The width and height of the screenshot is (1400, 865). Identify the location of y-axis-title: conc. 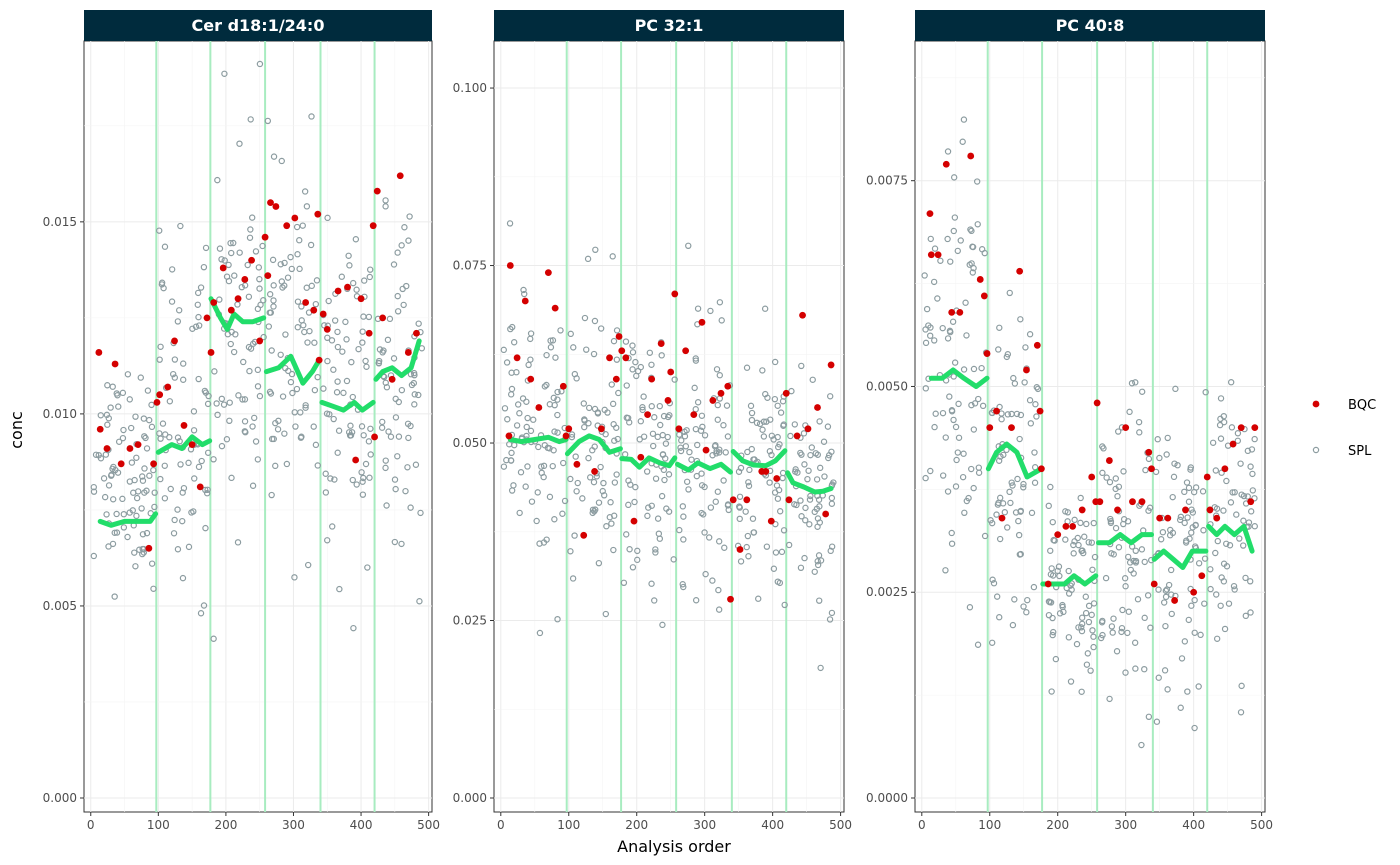
(16, 430).